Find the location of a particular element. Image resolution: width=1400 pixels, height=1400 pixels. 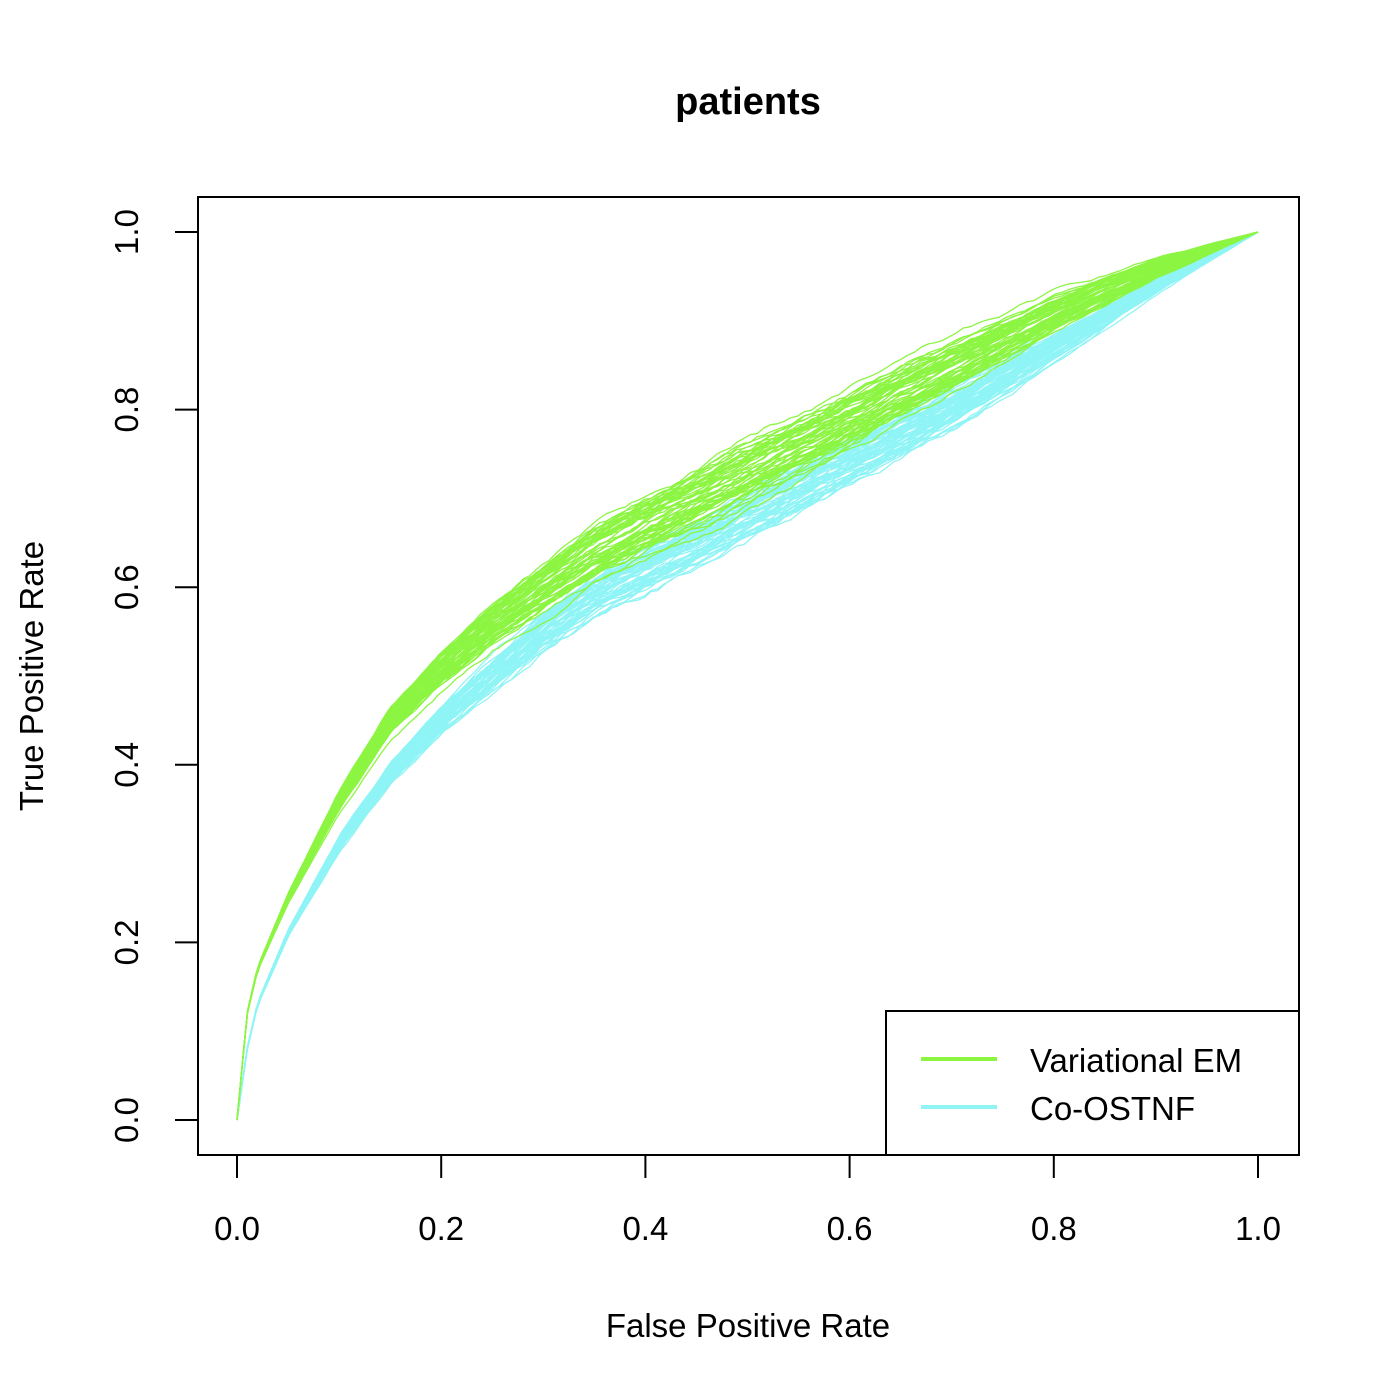

legend-box is located at coordinates (1092, 1083).